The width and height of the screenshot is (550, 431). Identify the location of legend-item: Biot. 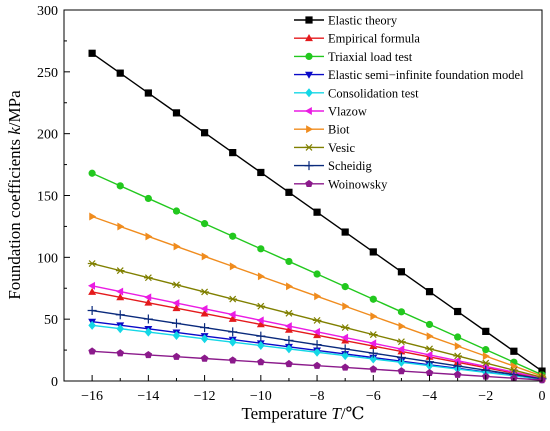
(322, 130).